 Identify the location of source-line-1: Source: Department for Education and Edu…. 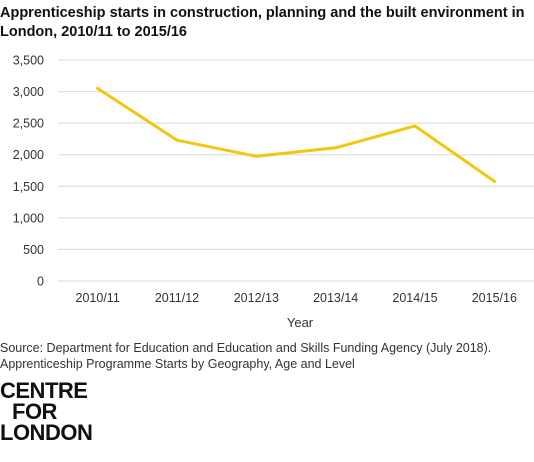
(246, 348).